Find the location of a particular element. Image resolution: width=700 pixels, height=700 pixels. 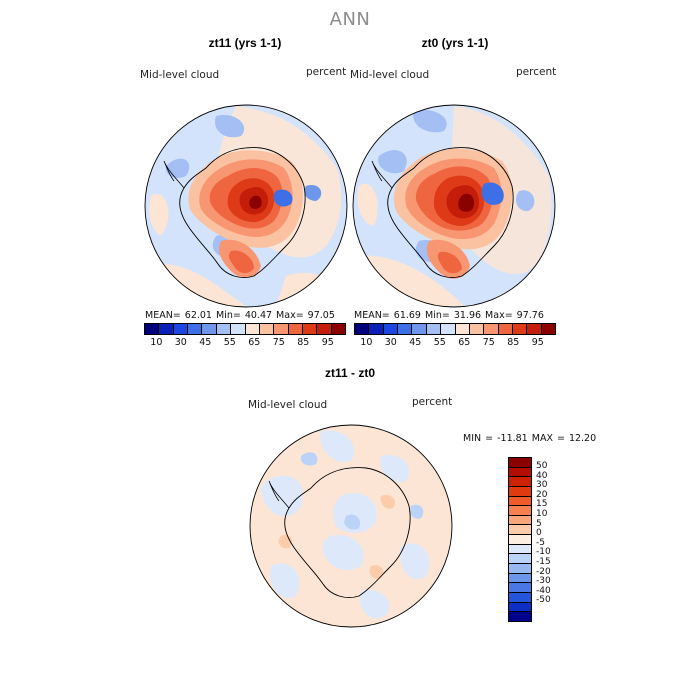

panel2-colorbar is located at coordinates (455, 329).